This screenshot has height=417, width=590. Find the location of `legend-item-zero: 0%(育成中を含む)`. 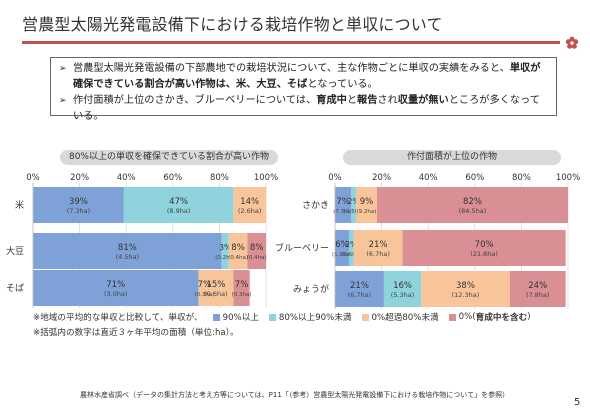

legend-item-zero: 0%(育成中を含む) is located at coordinates (489, 317).